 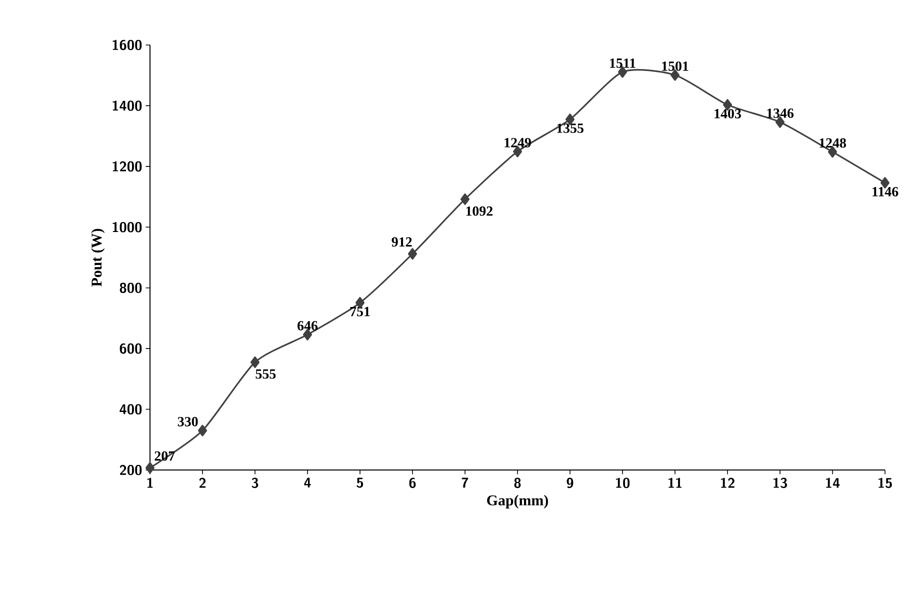 What do you see at coordinates (127, 45) in the screenshot?
I see `y-tick-label: 1600` at bounding box center [127, 45].